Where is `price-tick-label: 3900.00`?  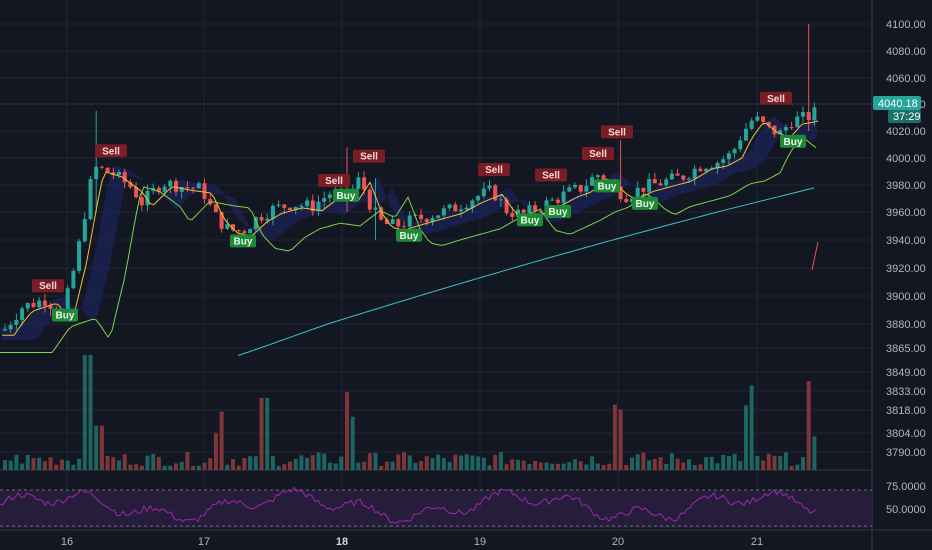
price-tick-label: 3900.00 is located at coordinates (906, 297).